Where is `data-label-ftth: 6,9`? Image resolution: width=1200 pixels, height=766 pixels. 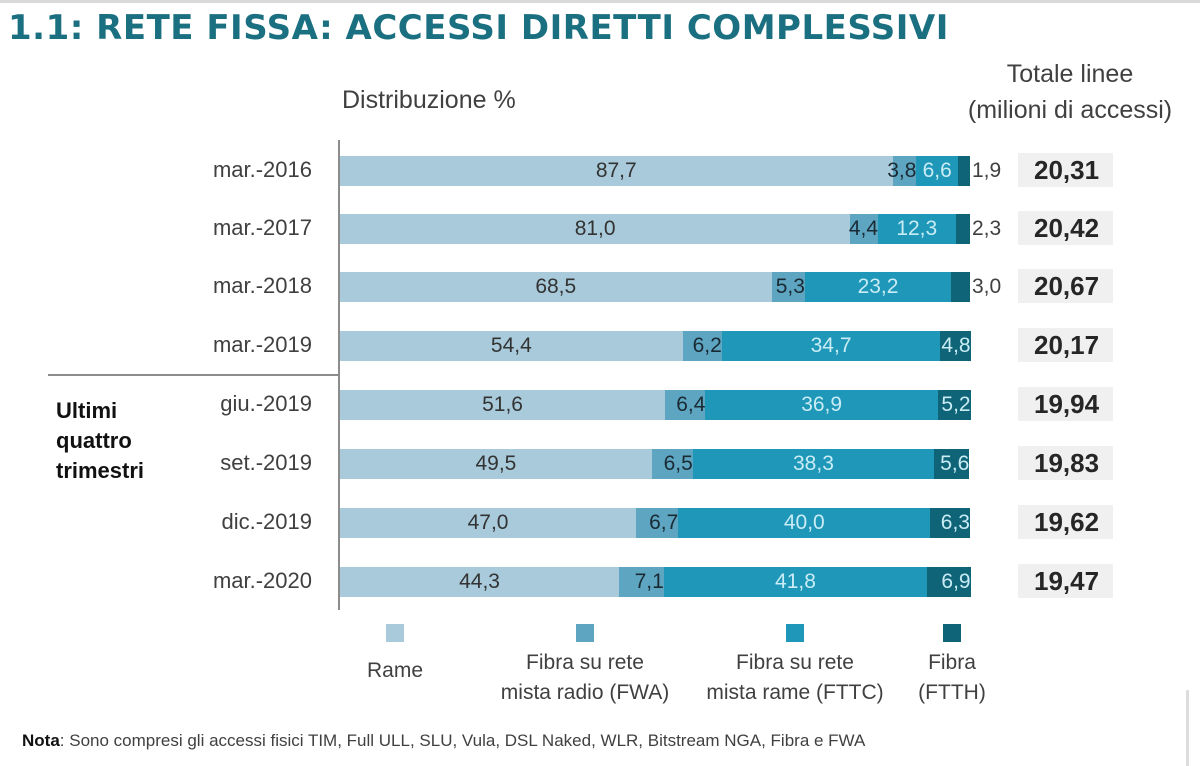 data-label-ftth: 6,9 is located at coordinates (956, 581).